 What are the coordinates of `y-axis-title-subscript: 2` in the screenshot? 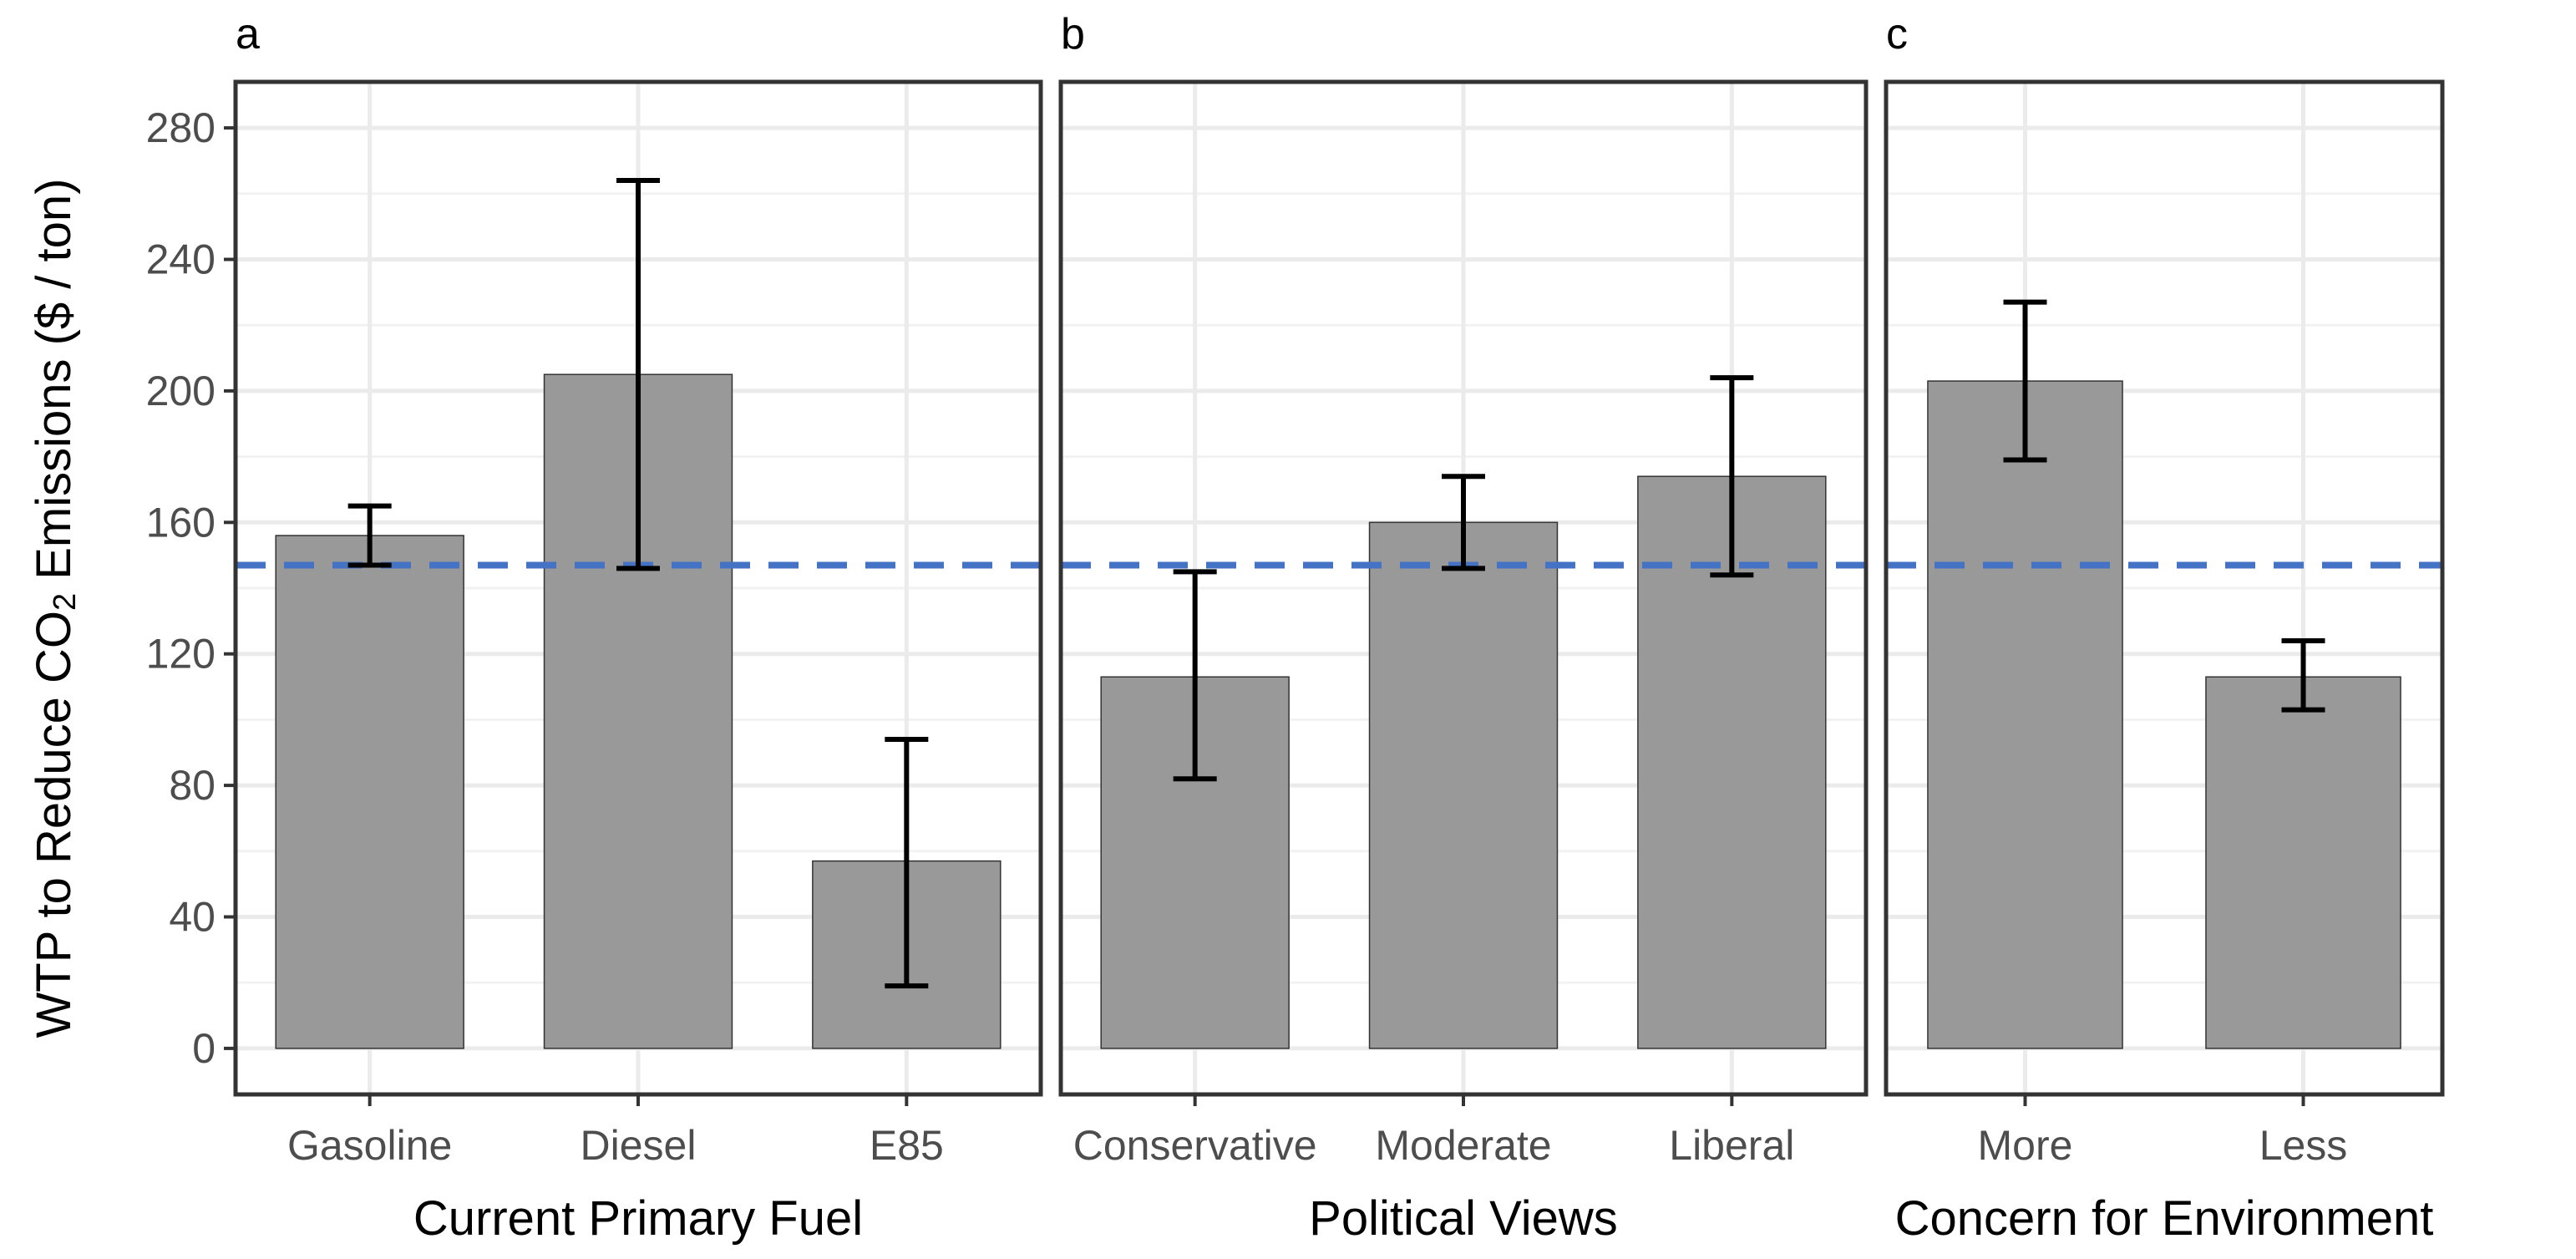 It's located at (65, 602).